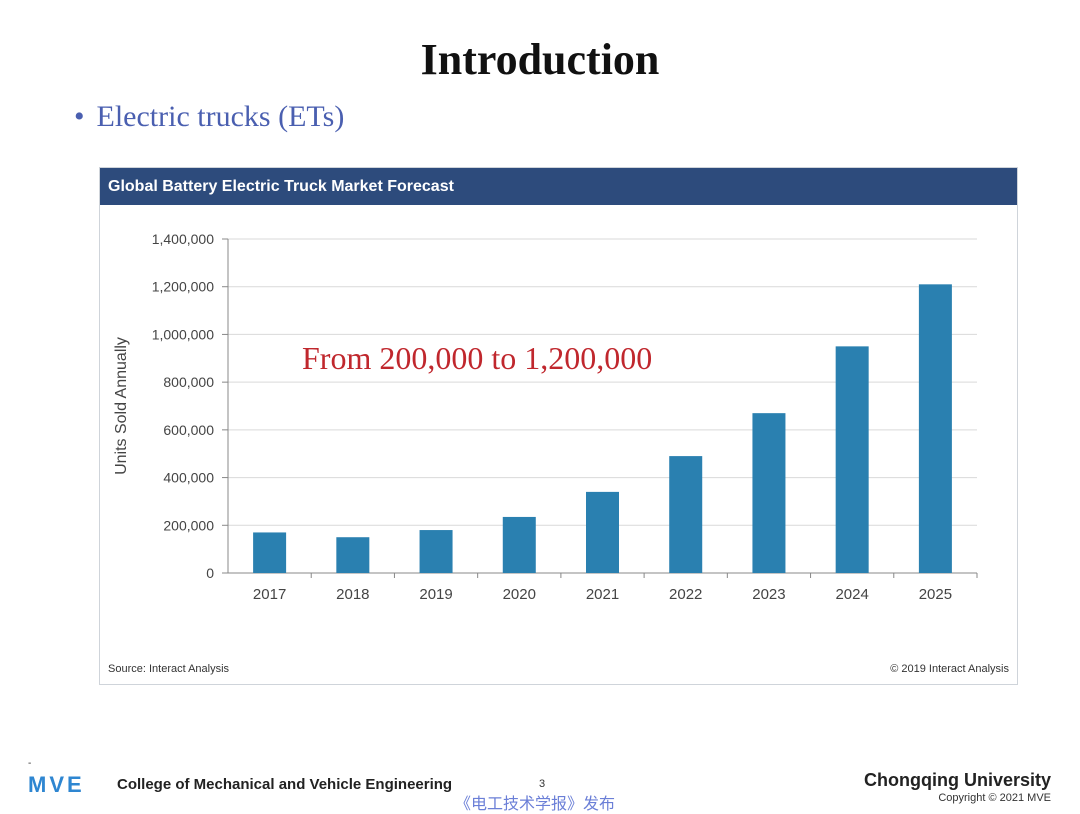 The width and height of the screenshot is (1080, 814). What do you see at coordinates (957, 780) in the screenshot?
I see `university-name: Chongqing University` at bounding box center [957, 780].